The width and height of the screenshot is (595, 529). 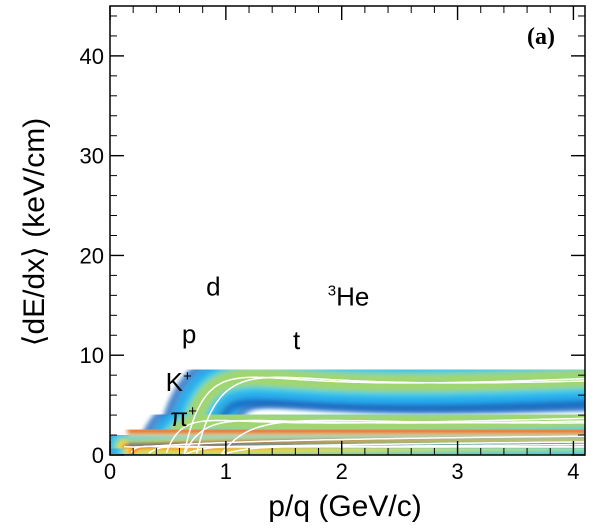 What do you see at coordinates (110, 471) in the screenshot?
I see `x-tick-label: 0` at bounding box center [110, 471].